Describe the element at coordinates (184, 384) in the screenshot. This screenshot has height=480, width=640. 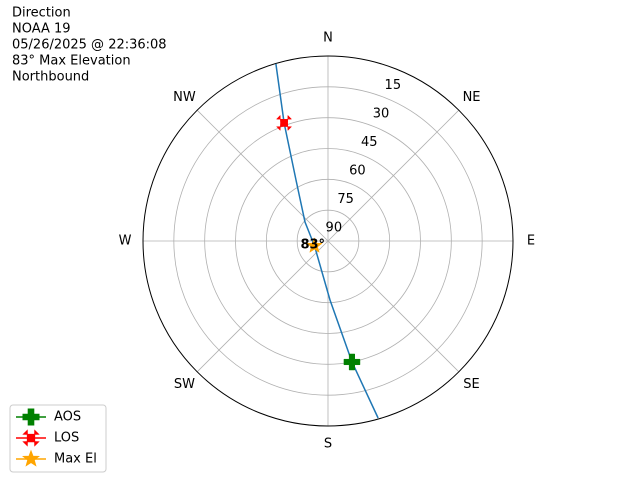
I see `theta-tick-label: SW` at that location.